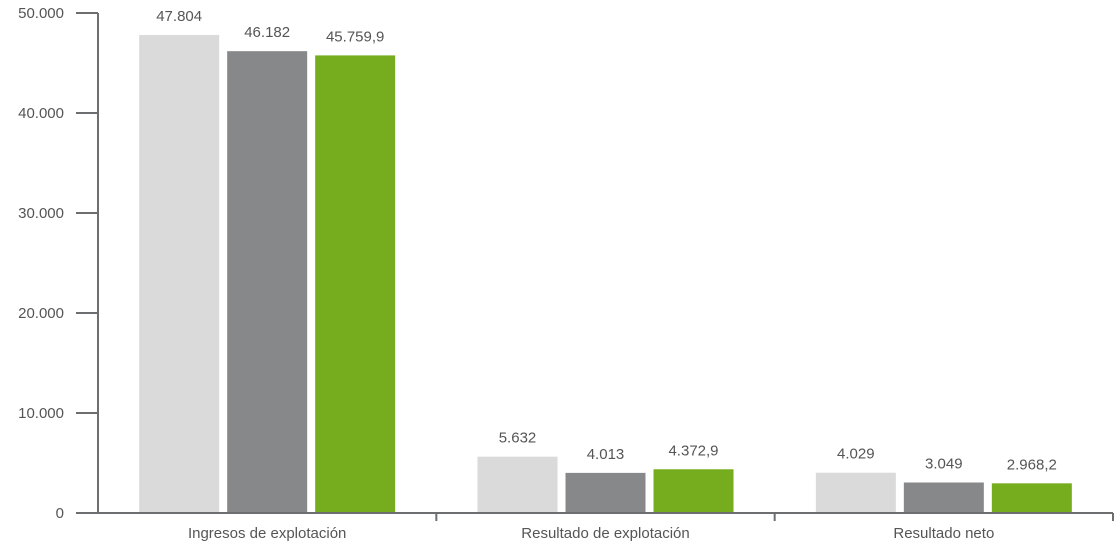 The image size is (1120, 545). I want to click on y-tick-label: 30.000, so click(41, 213).